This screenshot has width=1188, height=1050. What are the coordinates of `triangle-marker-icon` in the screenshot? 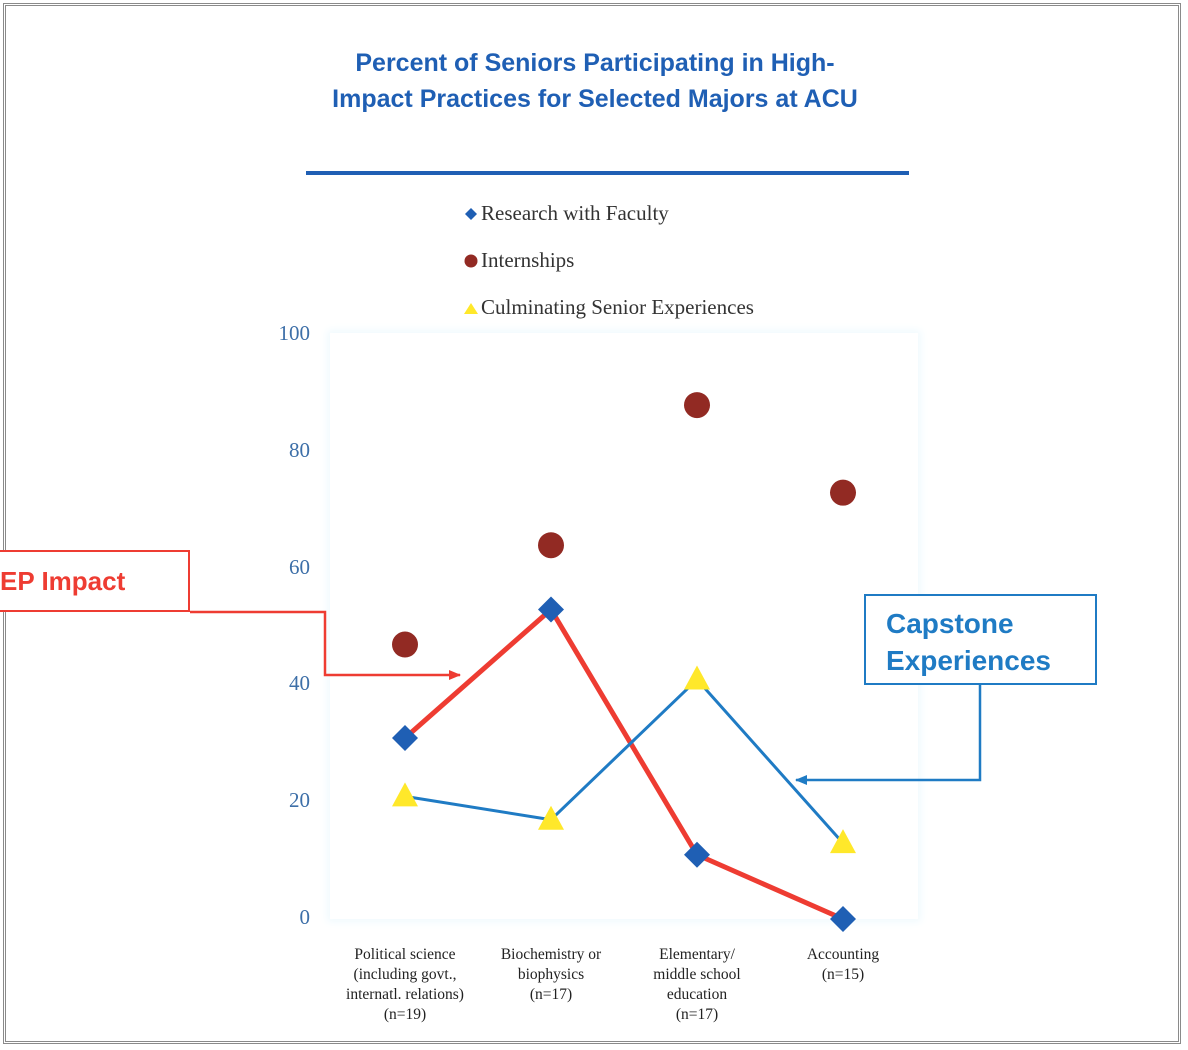 It's located at (471, 308).